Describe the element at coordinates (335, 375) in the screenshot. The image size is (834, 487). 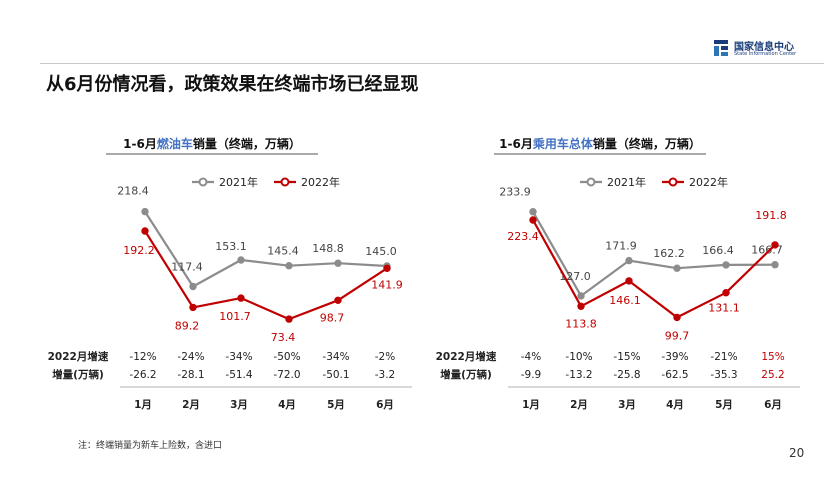
I see `table-cell: -50.1` at that location.